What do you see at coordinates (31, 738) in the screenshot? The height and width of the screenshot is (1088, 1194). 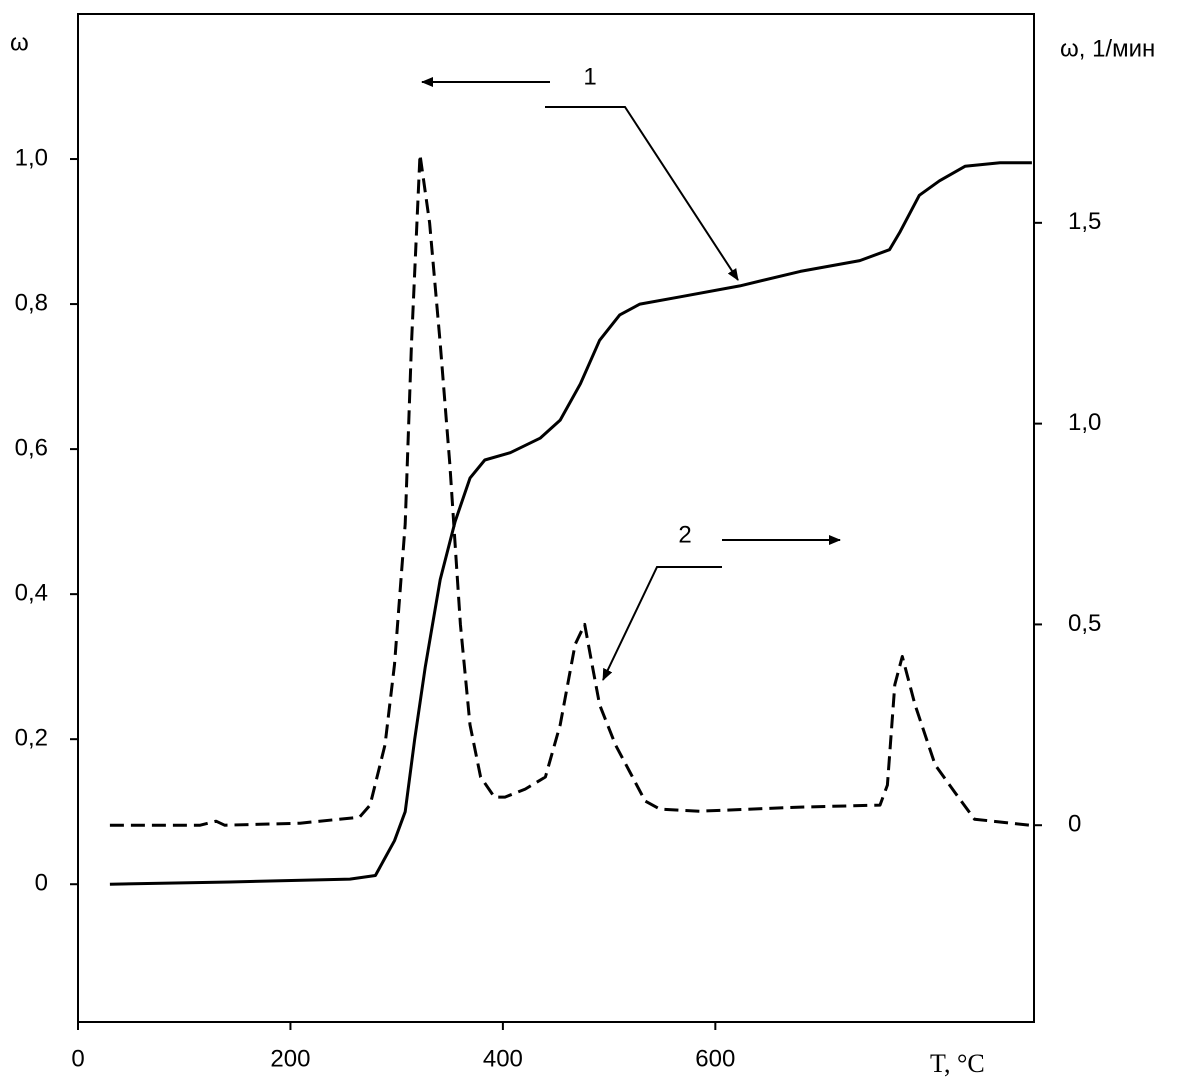 I see `y-tick-label: 0,2` at bounding box center [31, 738].